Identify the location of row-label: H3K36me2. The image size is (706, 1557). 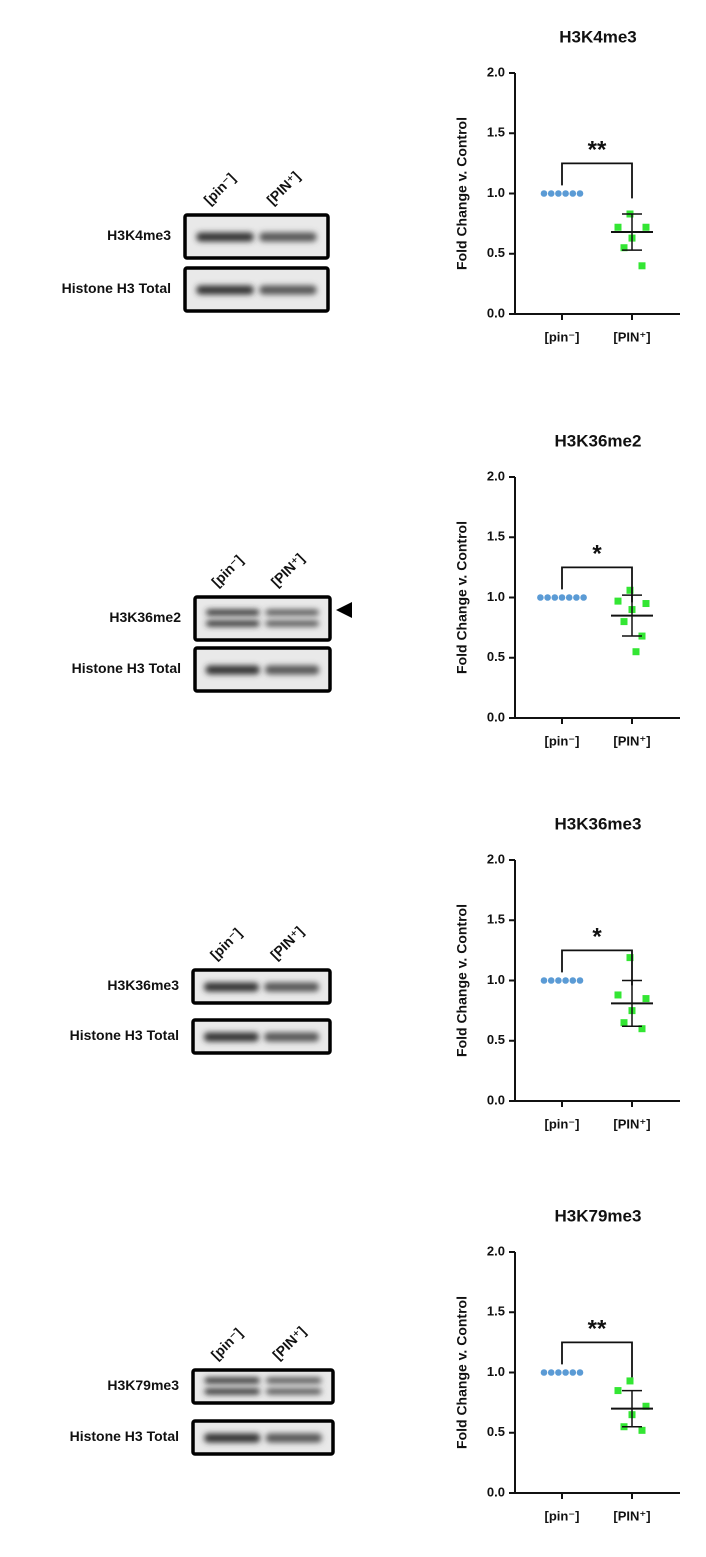
(145, 617).